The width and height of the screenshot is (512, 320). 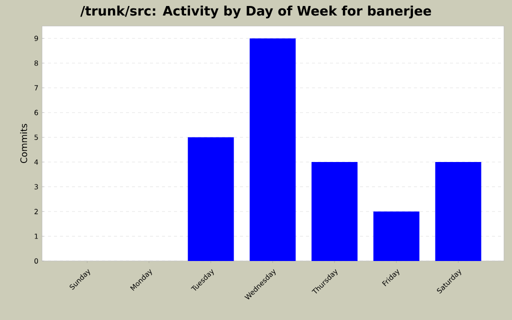 I want to click on chart-title: /trunk/src: Activity by Day of Week for banerjee, so click(x=256, y=12).